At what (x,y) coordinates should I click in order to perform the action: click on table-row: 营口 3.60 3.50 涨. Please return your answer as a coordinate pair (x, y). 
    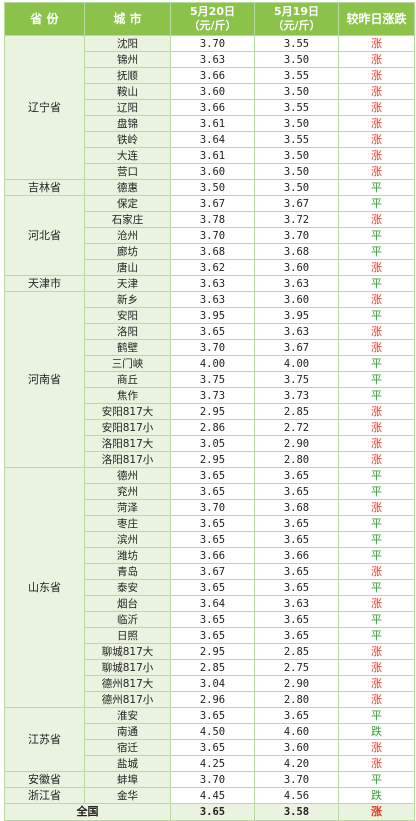
    Looking at the image, I should click on (210, 171).